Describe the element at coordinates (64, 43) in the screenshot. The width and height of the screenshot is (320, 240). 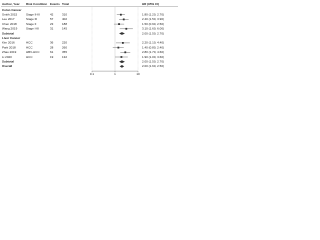
I see `row-cell: 220` at that location.